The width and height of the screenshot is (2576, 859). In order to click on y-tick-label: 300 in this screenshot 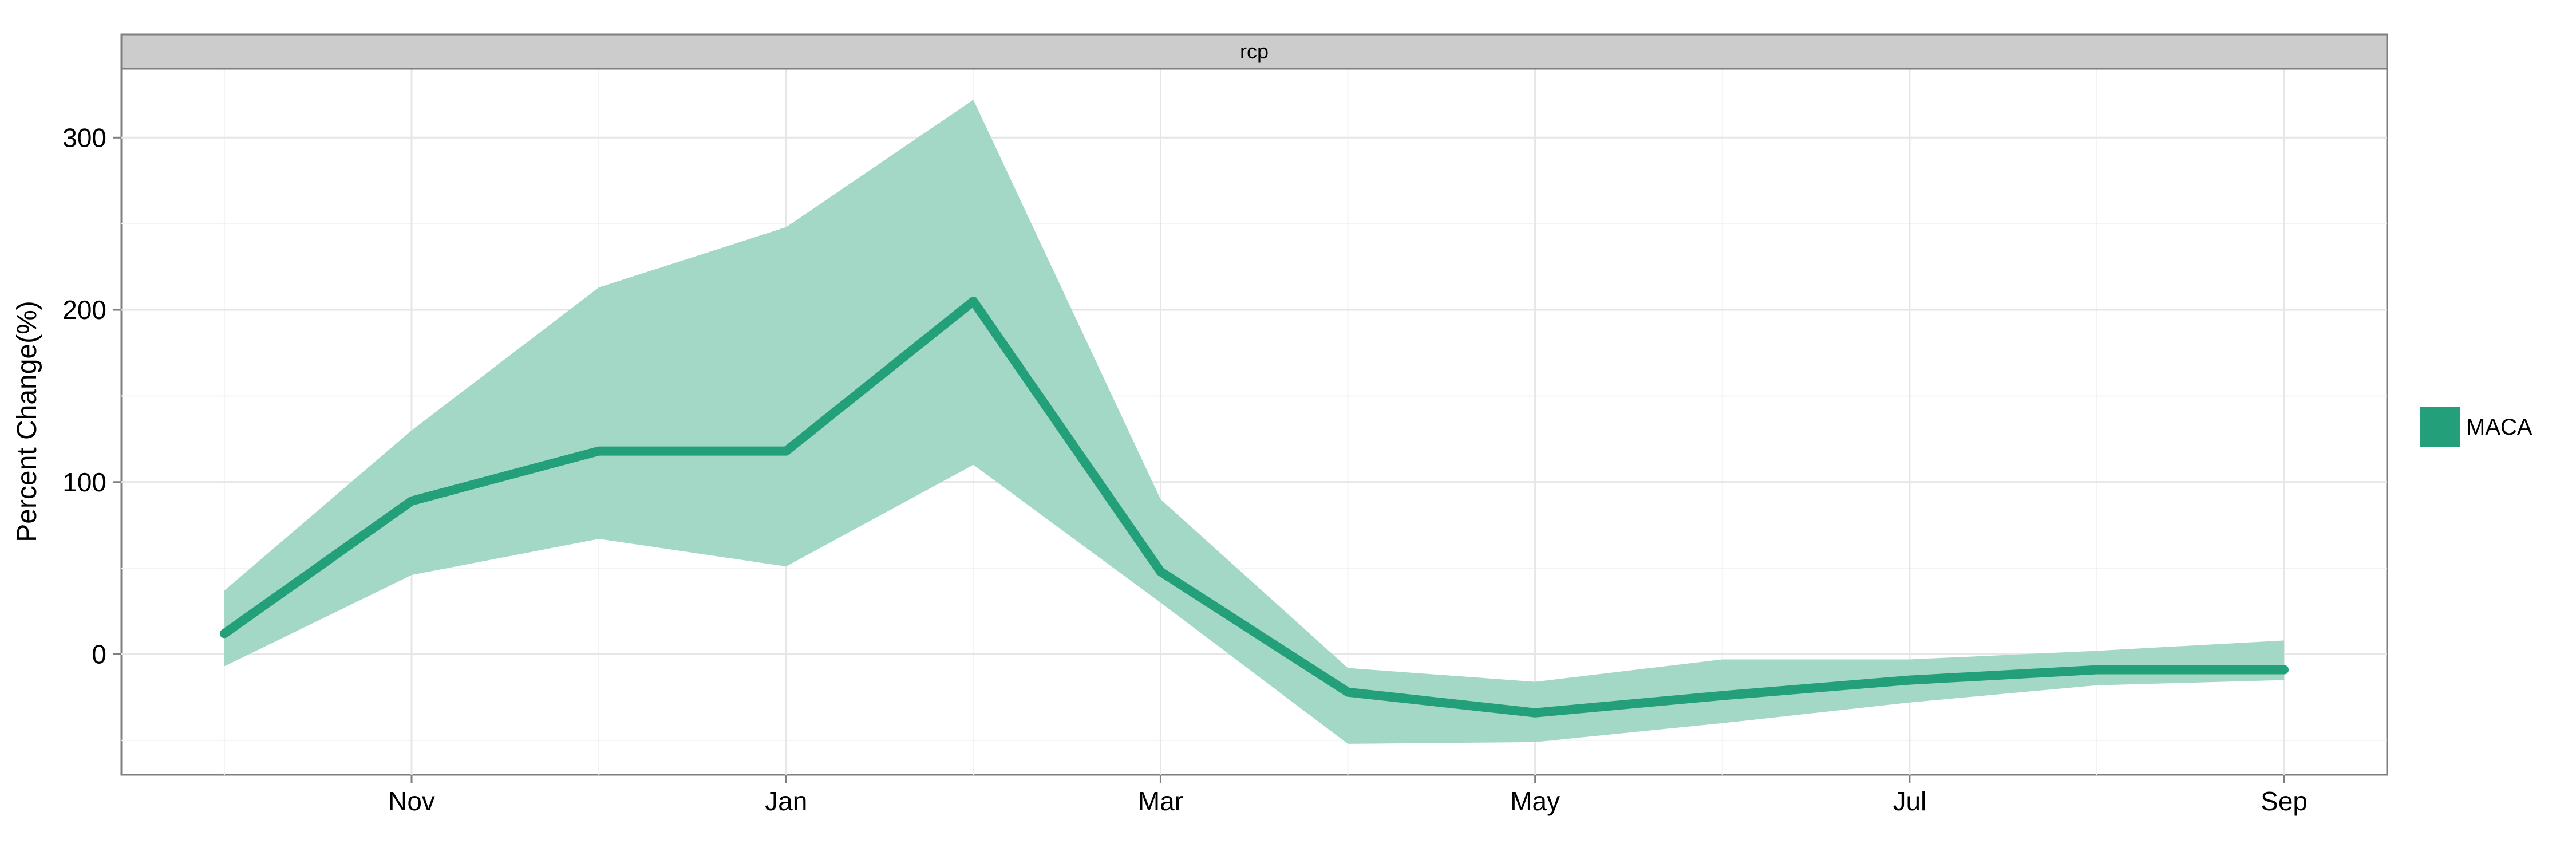, I will do `click(84, 137)`.